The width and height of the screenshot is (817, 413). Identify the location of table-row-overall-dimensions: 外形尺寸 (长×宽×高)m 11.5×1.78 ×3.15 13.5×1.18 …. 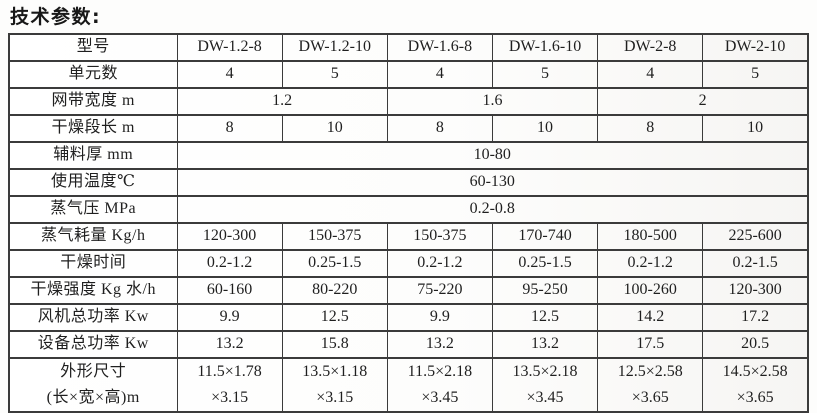
(408, 385).